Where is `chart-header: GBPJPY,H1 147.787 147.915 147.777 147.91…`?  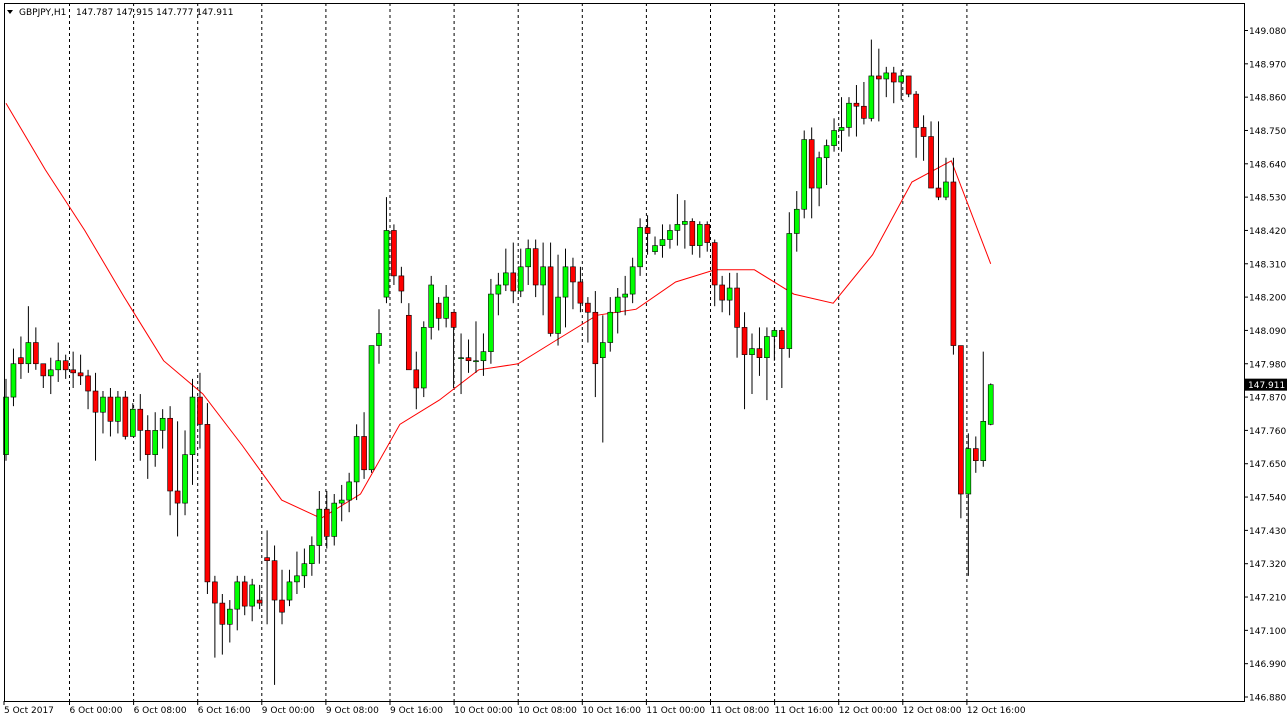
chart-header: GBPJPY,H1 147.787 147.915 147.777 147.91… is located at coordinates (120, 13).